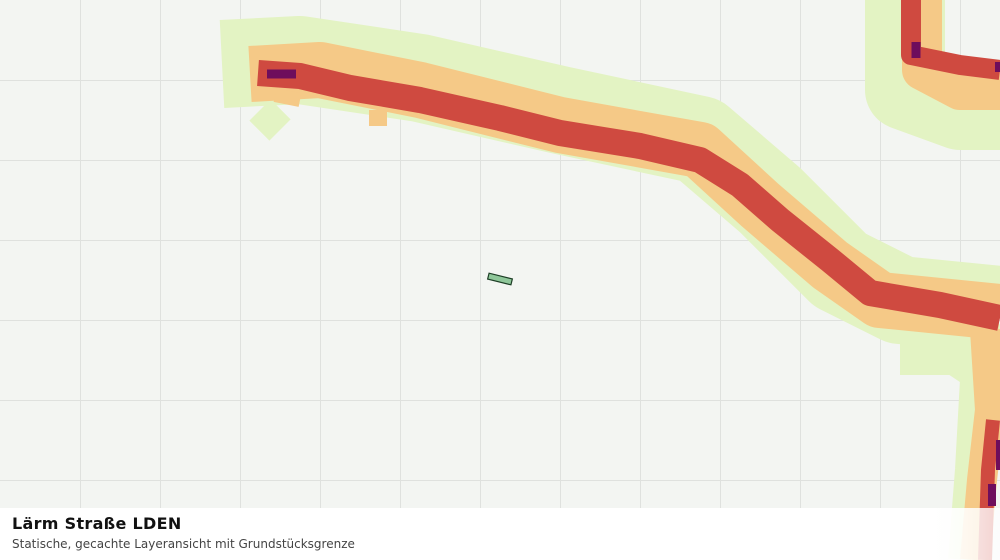  I want to click on layer-title: Lärm Straße LDEN, so click(97, 523).